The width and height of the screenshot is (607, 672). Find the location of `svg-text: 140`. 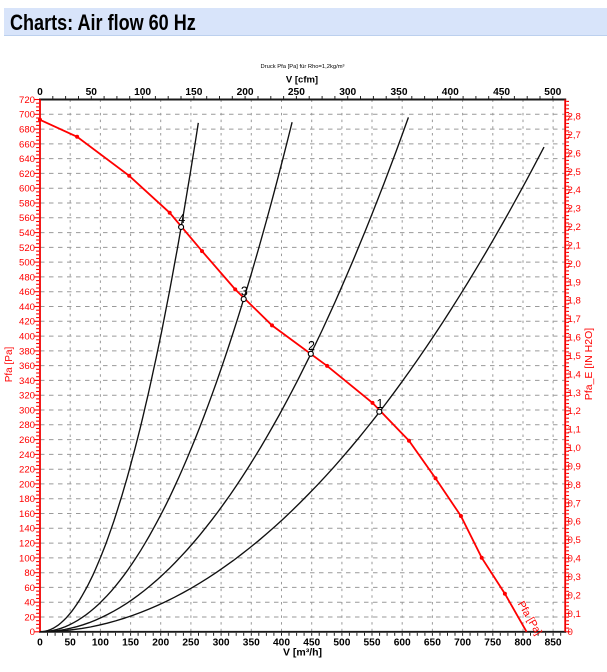

svg-text: 140 is located at coordinates (27, 529).